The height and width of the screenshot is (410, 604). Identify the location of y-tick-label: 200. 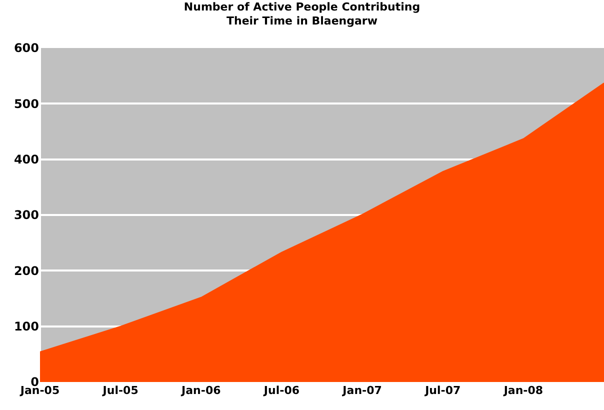
(26, 271).